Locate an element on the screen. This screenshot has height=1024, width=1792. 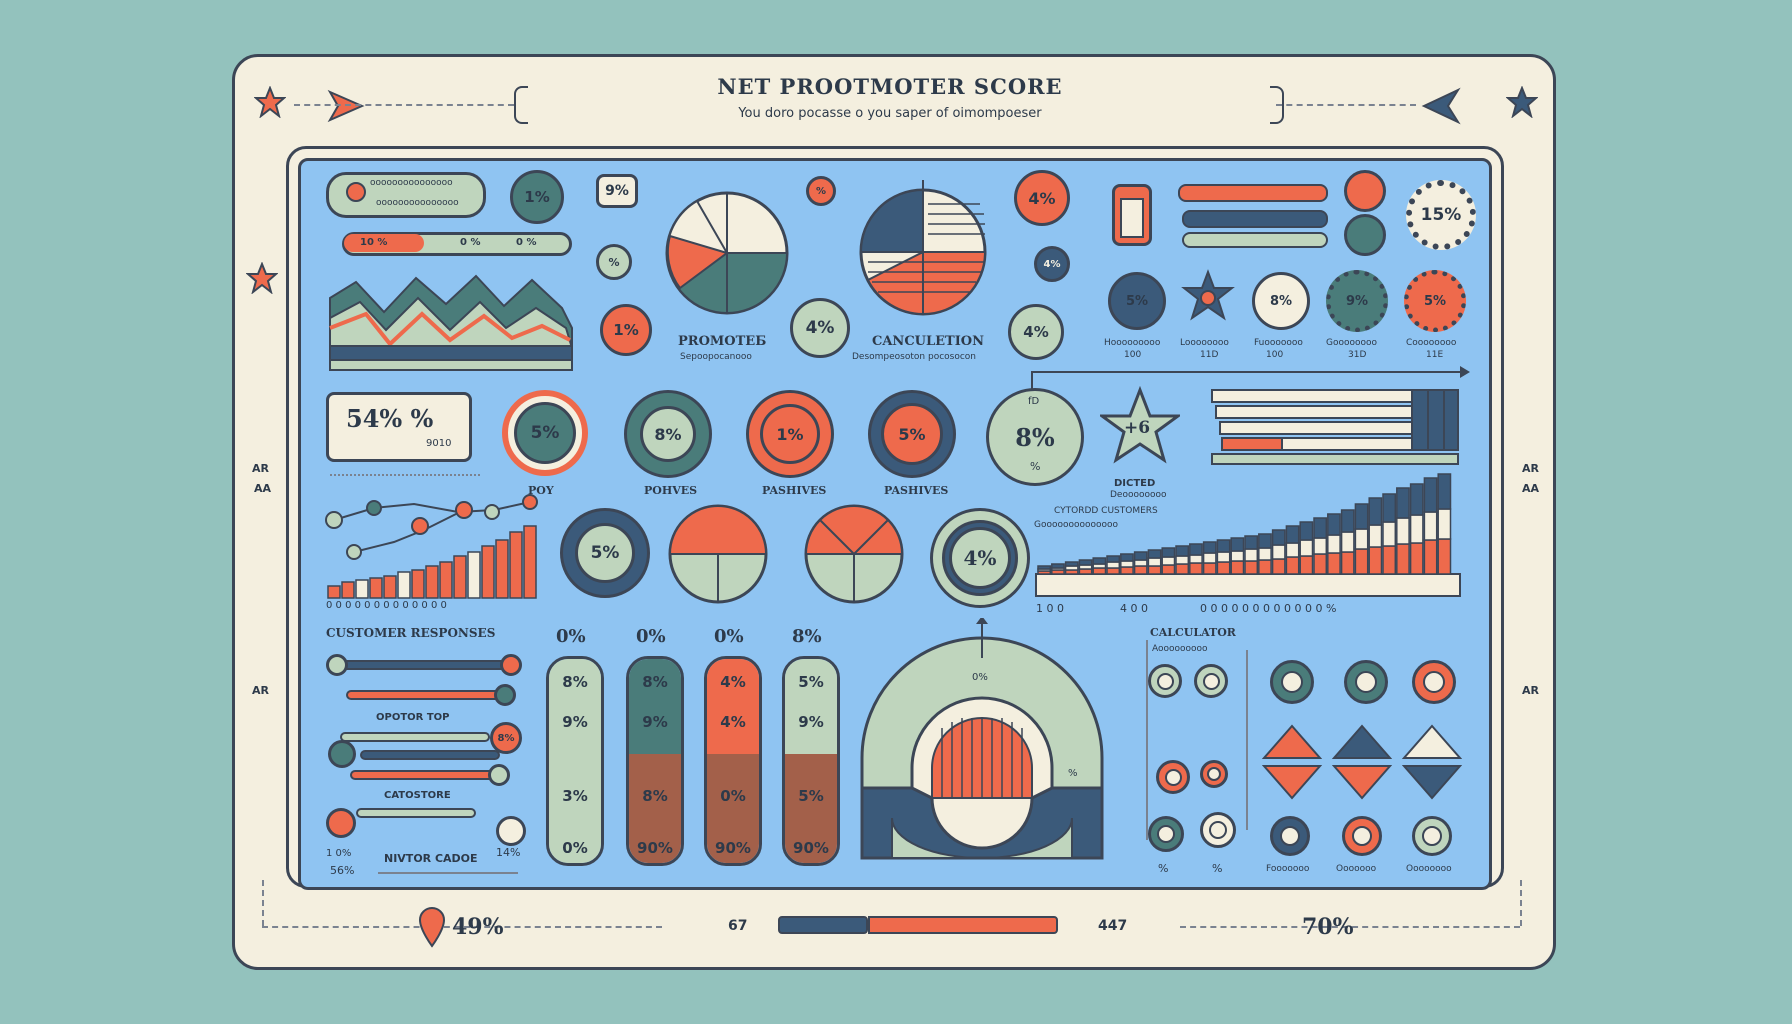
page-title: NET PROOTMOTER SCORE is located at coordinates (890, 86).